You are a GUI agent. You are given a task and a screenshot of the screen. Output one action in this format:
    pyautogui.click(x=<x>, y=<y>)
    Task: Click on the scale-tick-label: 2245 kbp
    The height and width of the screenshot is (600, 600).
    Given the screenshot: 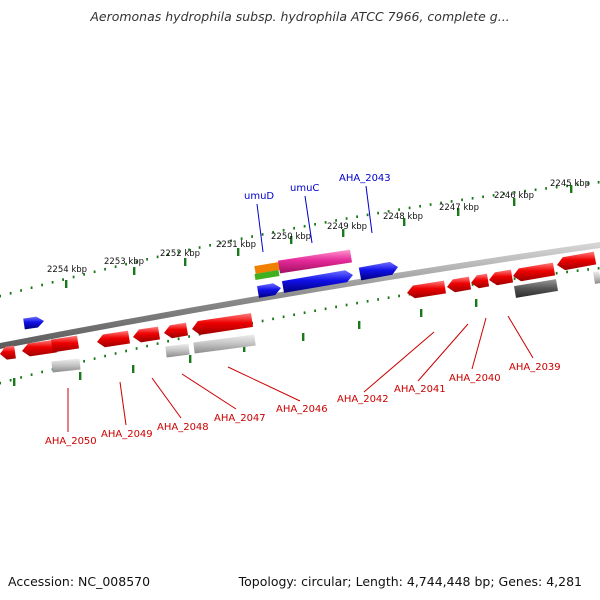 What is the action you would take?
    pyautogui.click(x=570, y=184)
    